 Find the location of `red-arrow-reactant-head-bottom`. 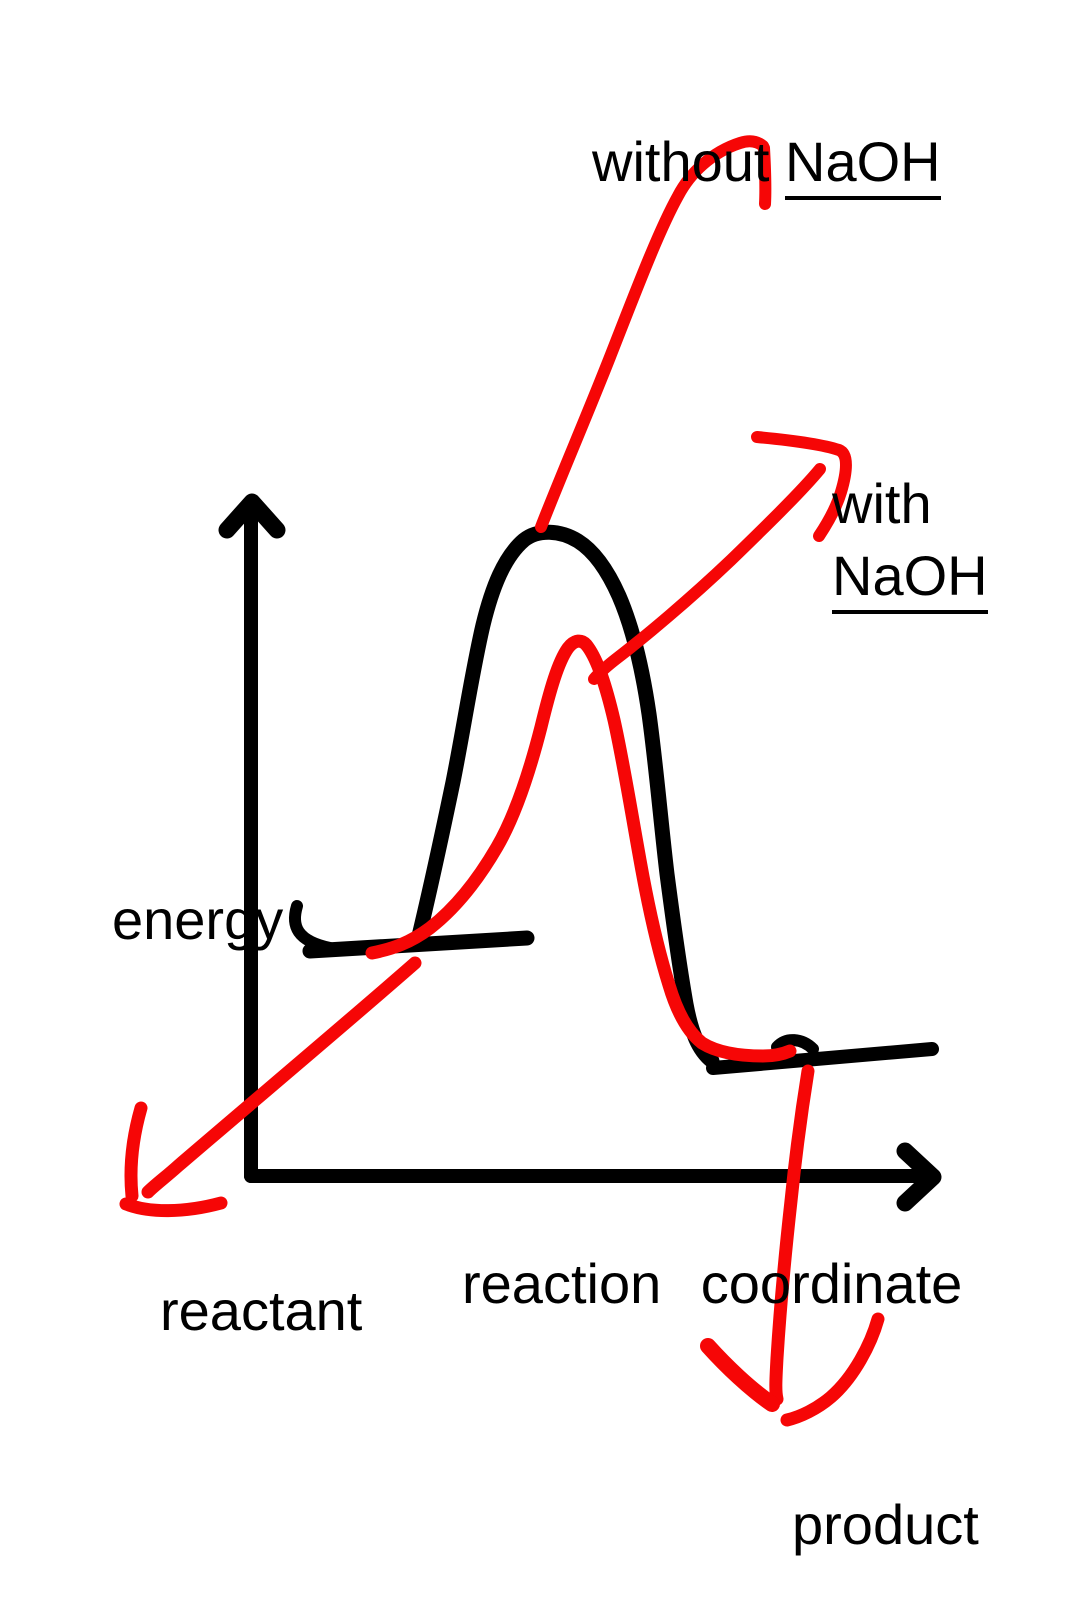

red-arrow-reactant-head-bottom is located at coordinates (173, 1207).